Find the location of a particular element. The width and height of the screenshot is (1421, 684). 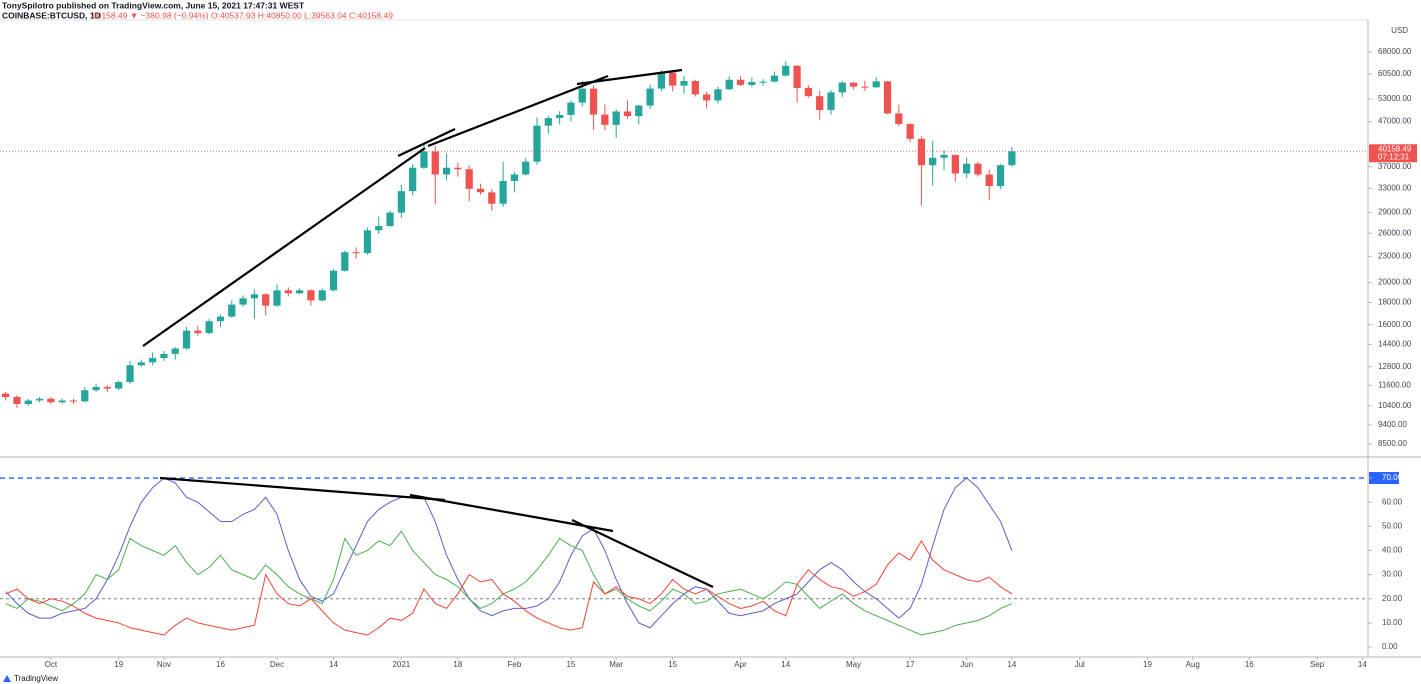

y-tick-label: 37000.00 is located at coordinates (1395, 166).